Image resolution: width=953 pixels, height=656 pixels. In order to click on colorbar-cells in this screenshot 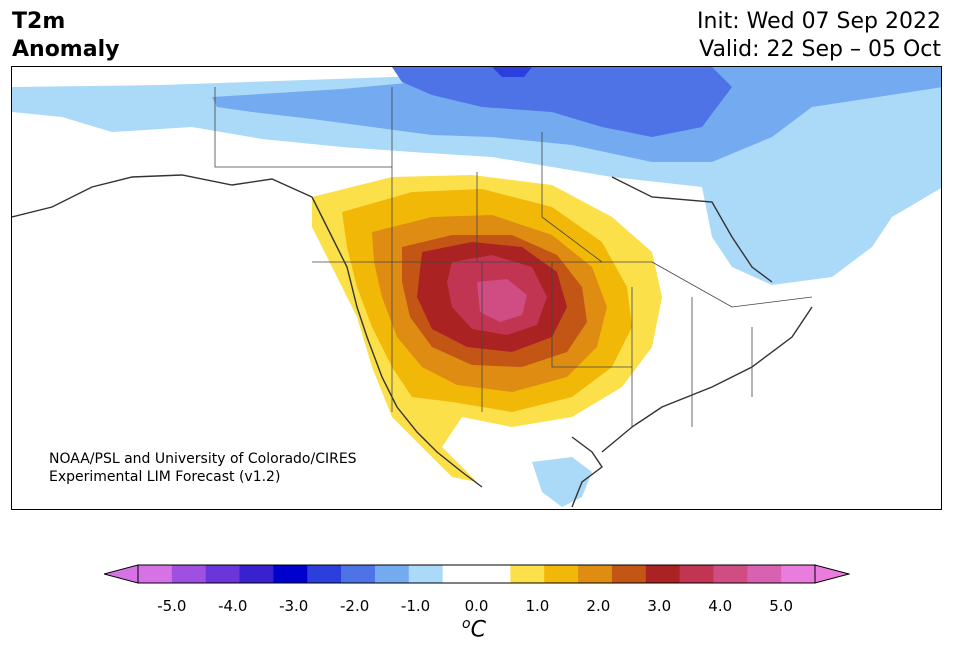, I will do `click(477, 574)`.